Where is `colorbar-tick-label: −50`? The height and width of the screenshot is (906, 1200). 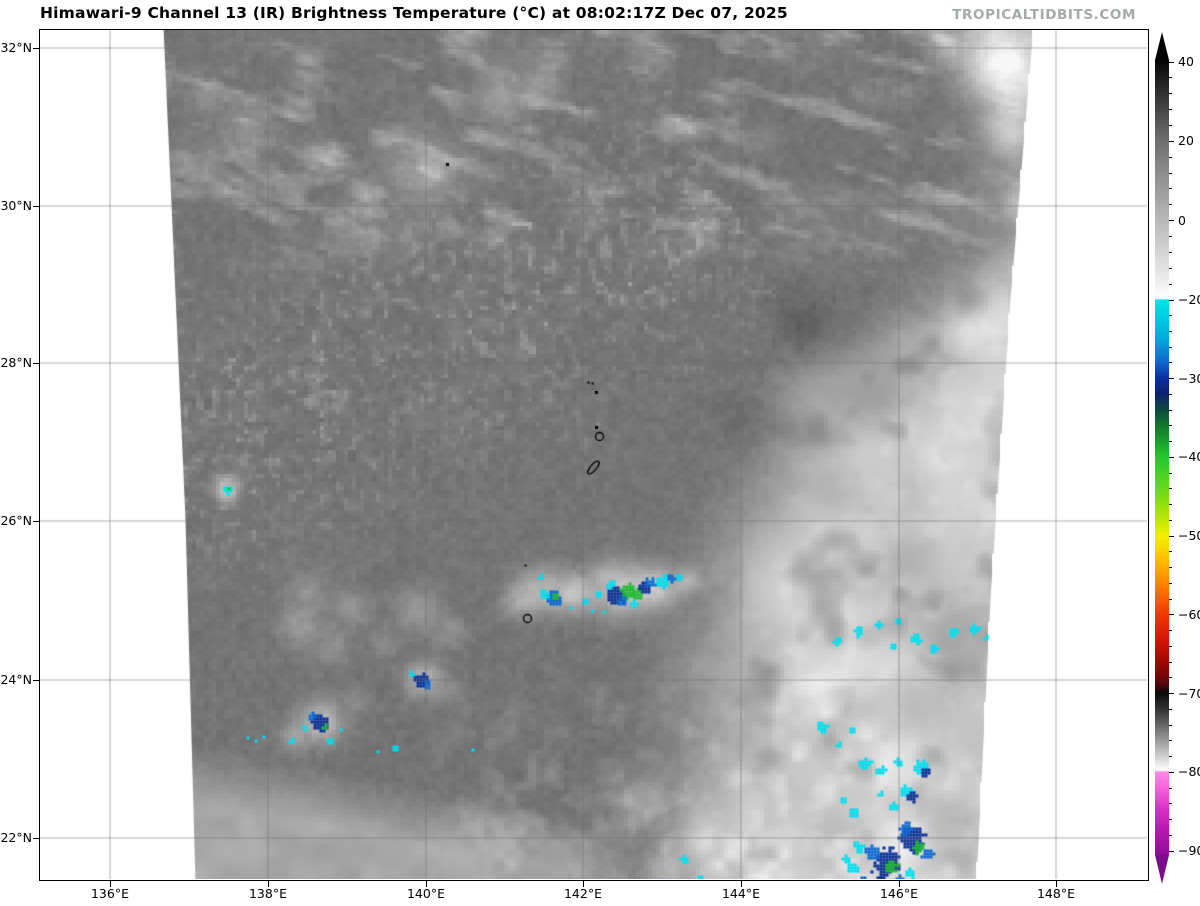
colorbar-tick-label: −50 is located at coordinates (1189, 536).